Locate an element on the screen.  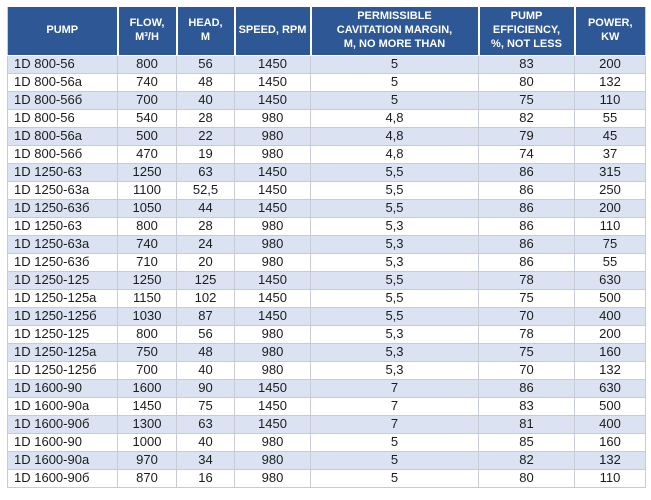
table-row: 1D 1250-63 1250 63 1450 5,5 86 315 is located at coordinates (326, 172).